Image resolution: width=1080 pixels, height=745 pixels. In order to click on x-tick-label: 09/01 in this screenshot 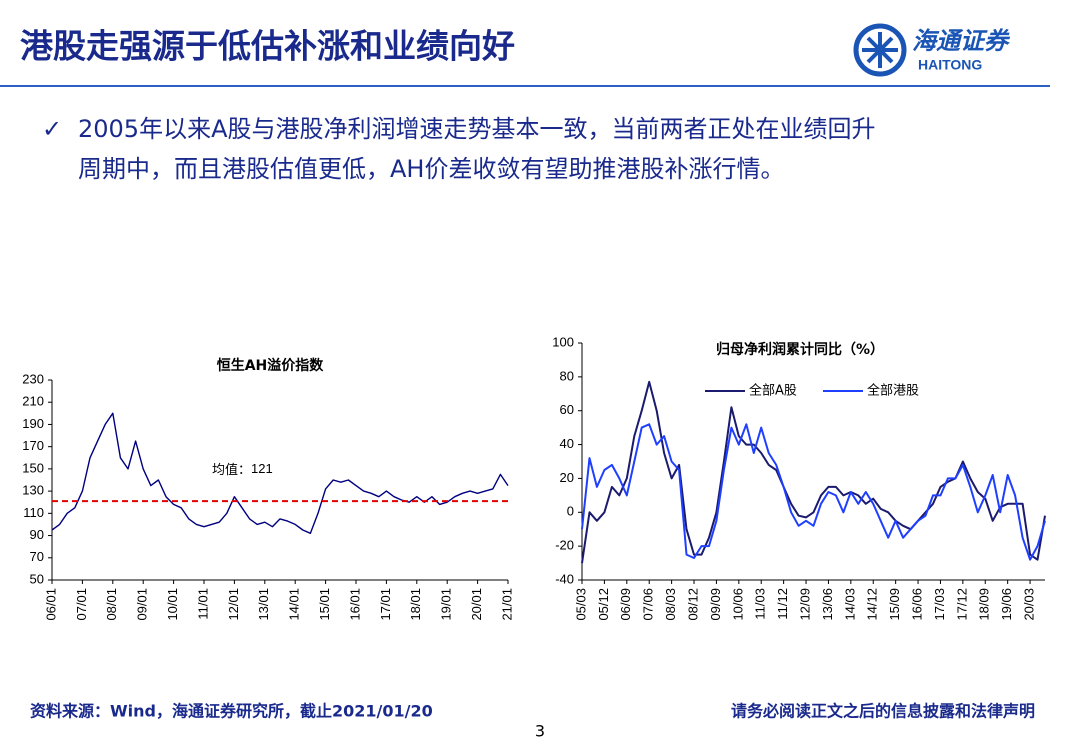, I will do `click(142, 604)`.